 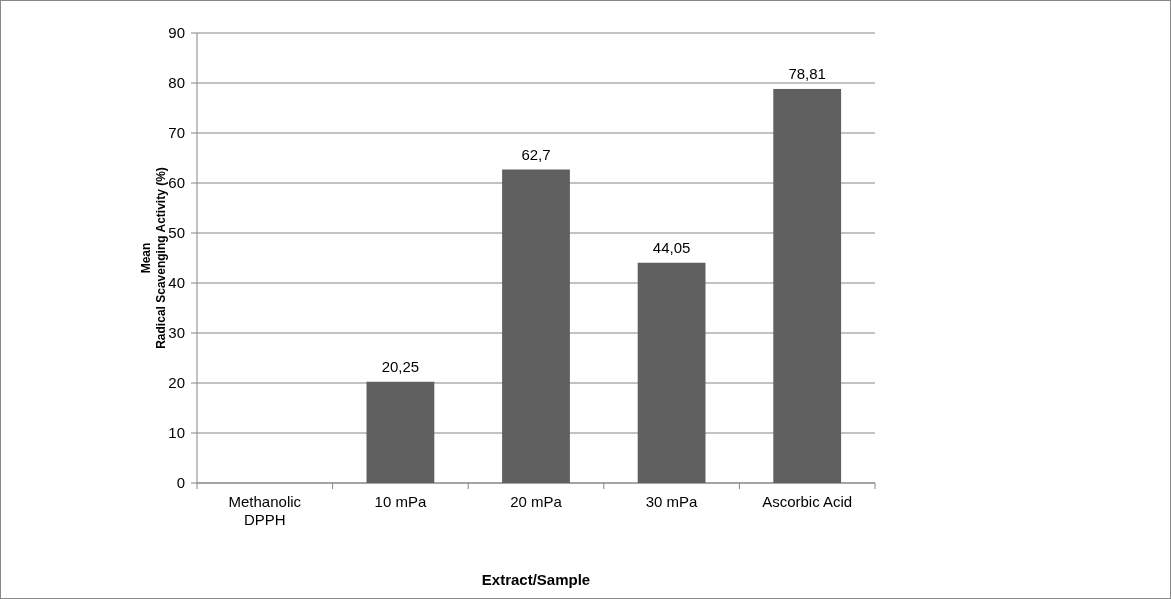 I want to click on y-tick-label: 70, so click(x=176, y=133).